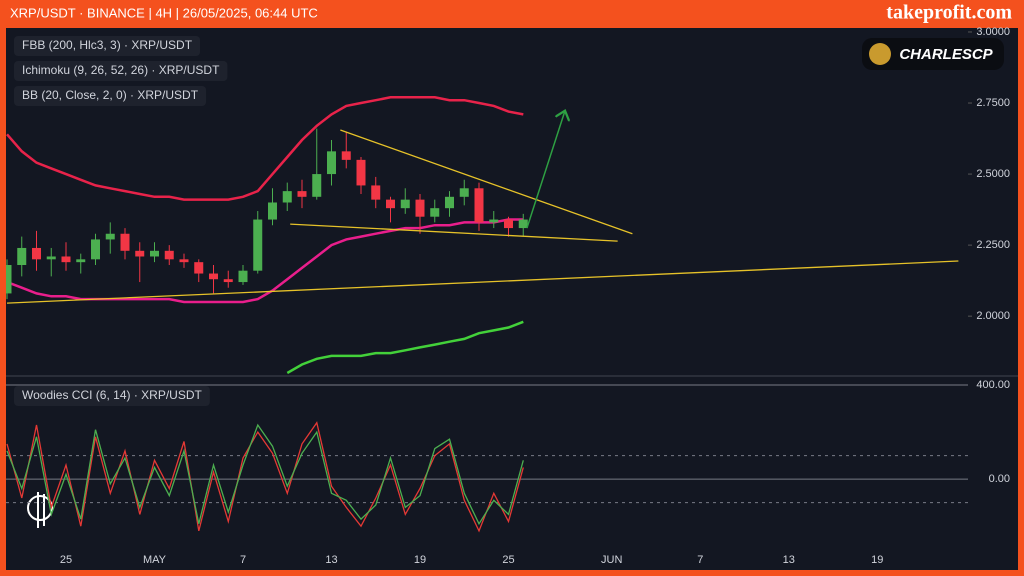 The width and height of the screenshot is (1024, 576). What do you see at coordinates (40, 510) in the screenshot?
I see `watermark-icon` at bounding box center [40, 510].